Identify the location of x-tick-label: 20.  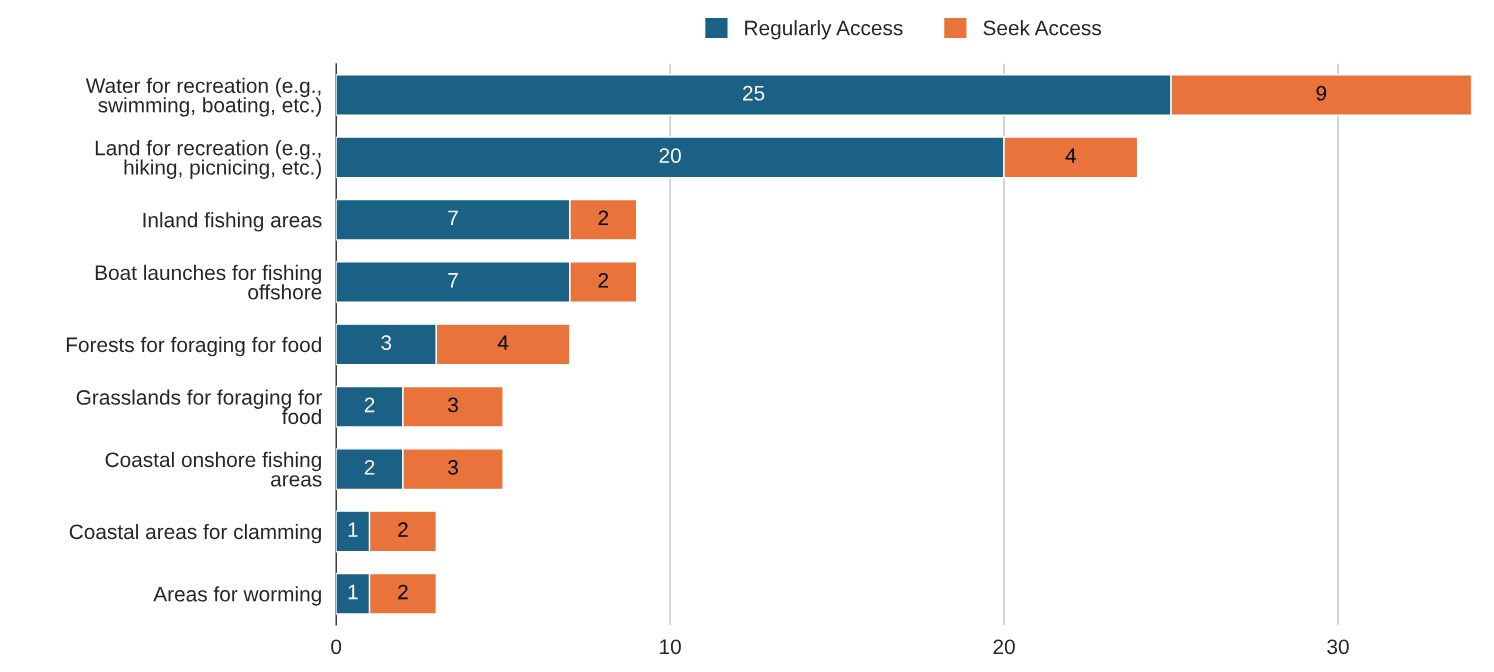
(1004, 647).